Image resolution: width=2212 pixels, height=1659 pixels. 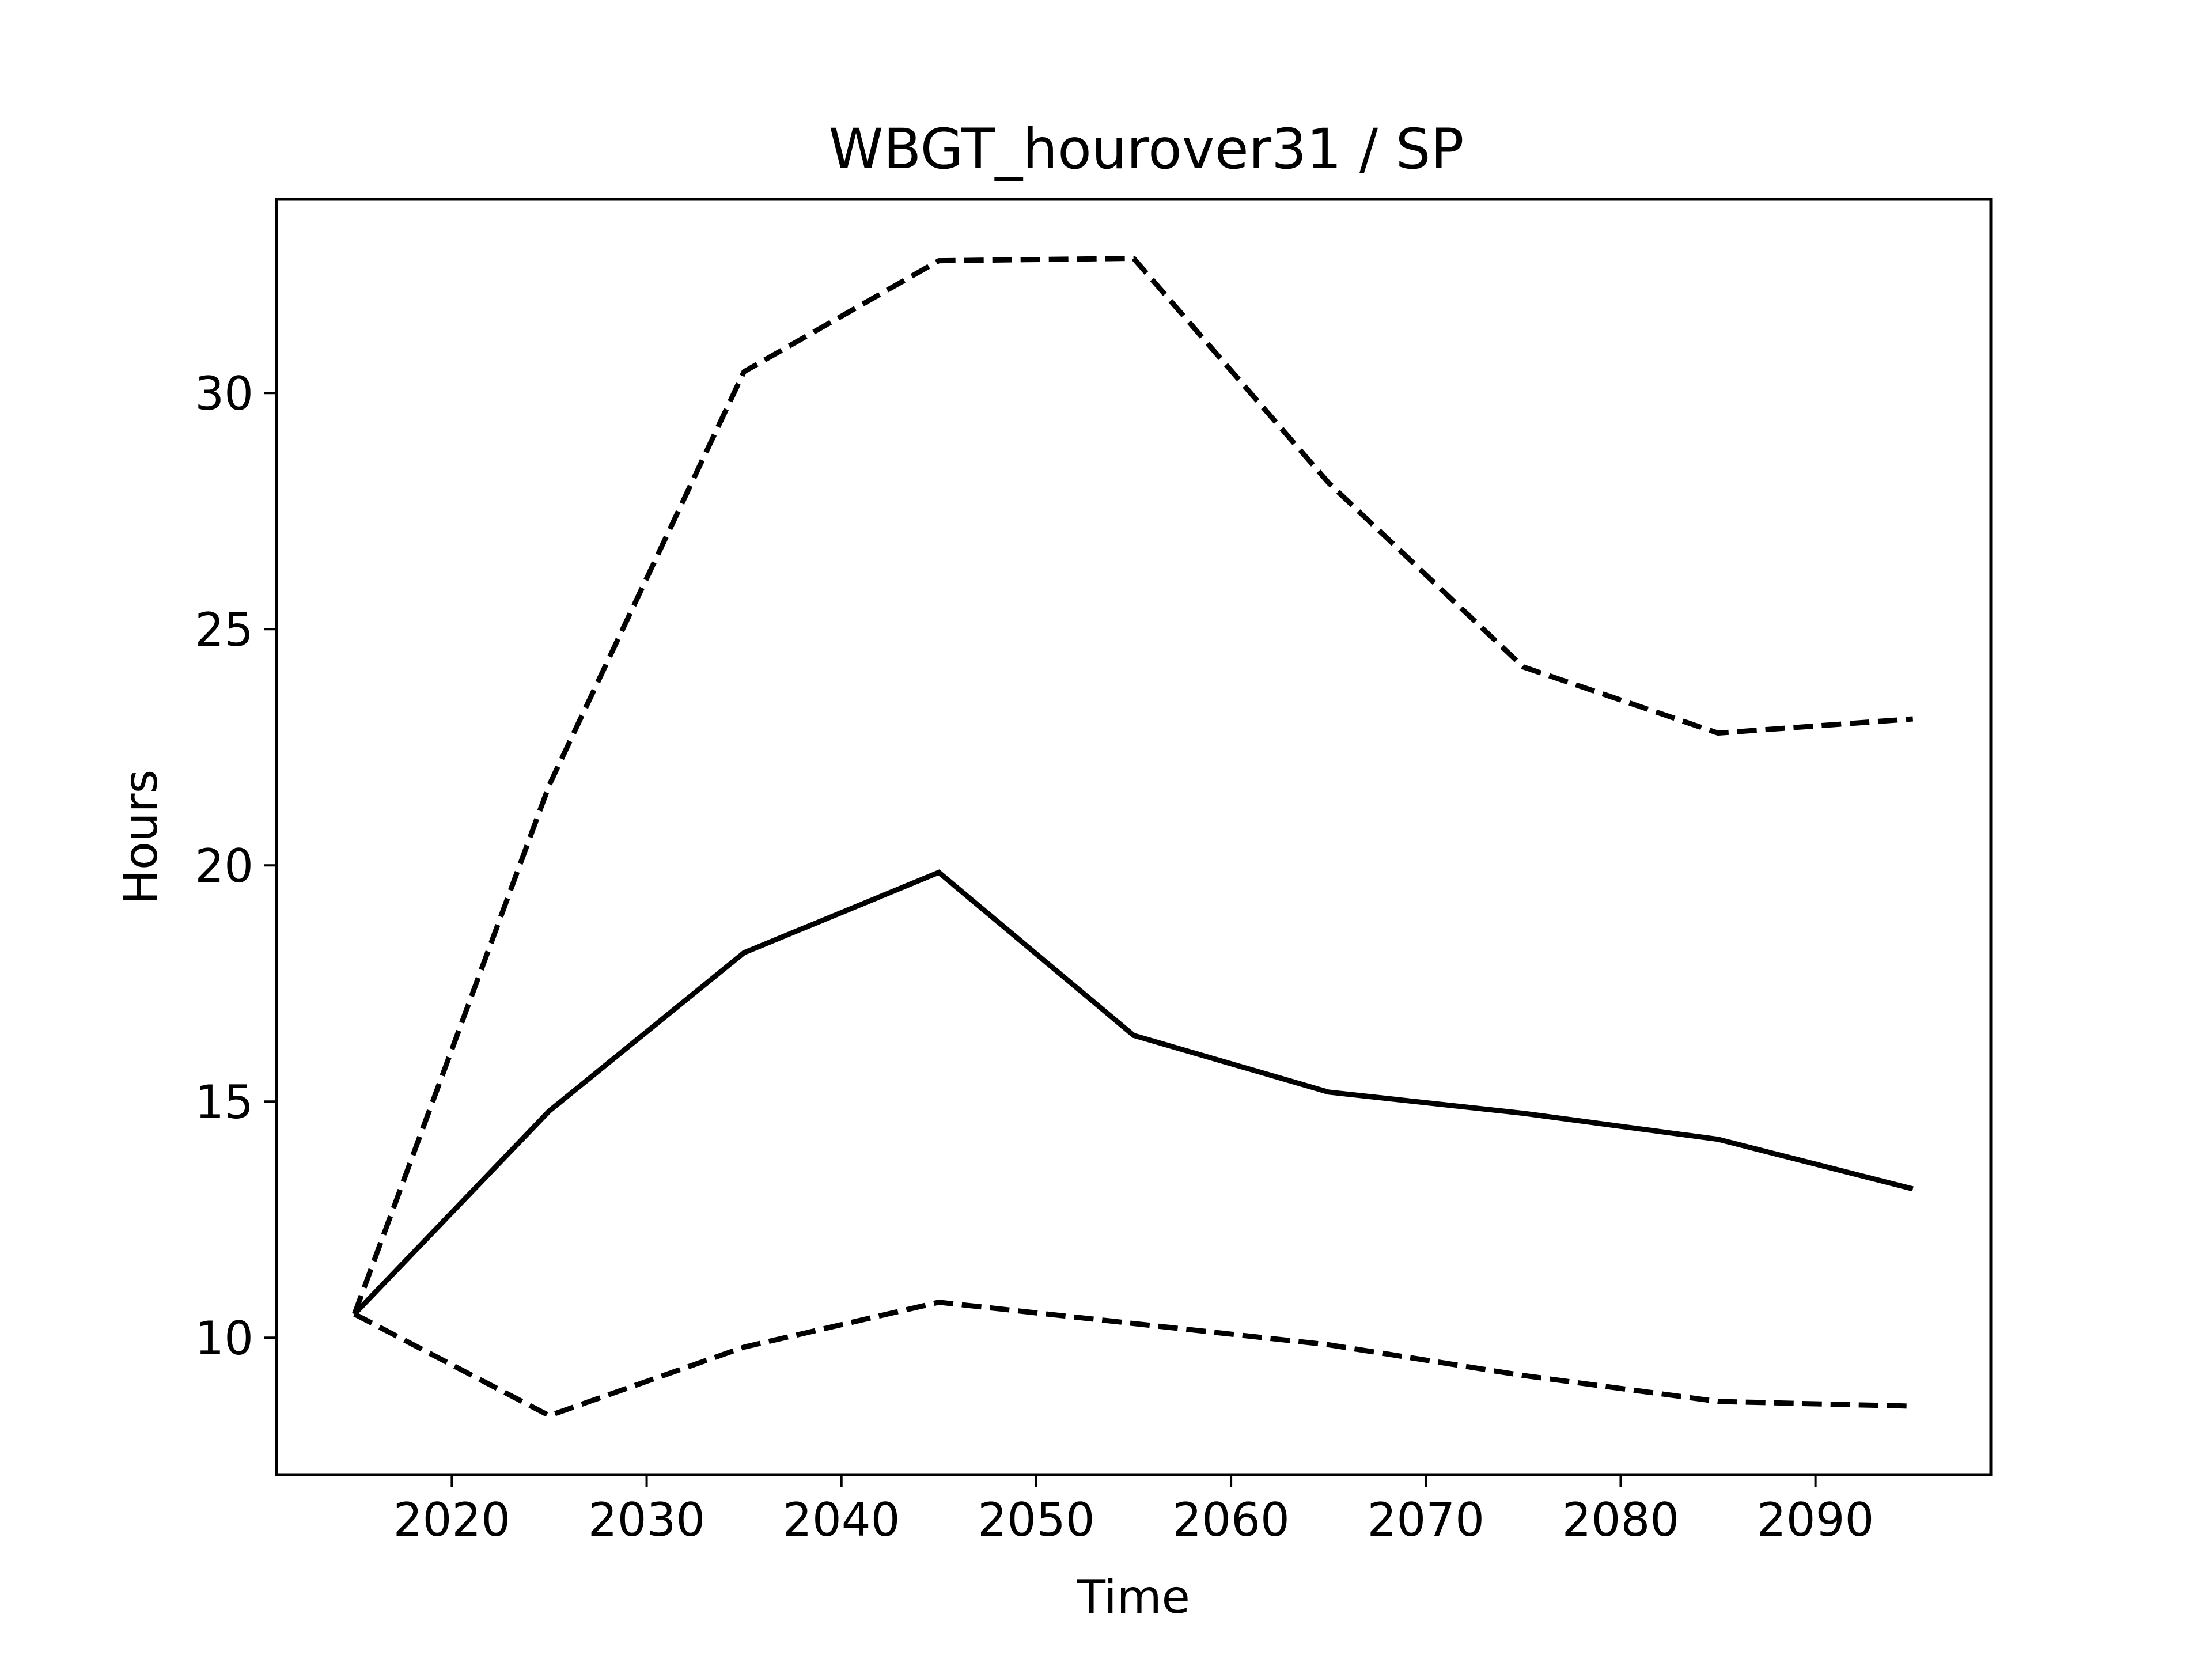 I want to click on y-axis: 10 15 20 25 30, so click(x=235, y=866).